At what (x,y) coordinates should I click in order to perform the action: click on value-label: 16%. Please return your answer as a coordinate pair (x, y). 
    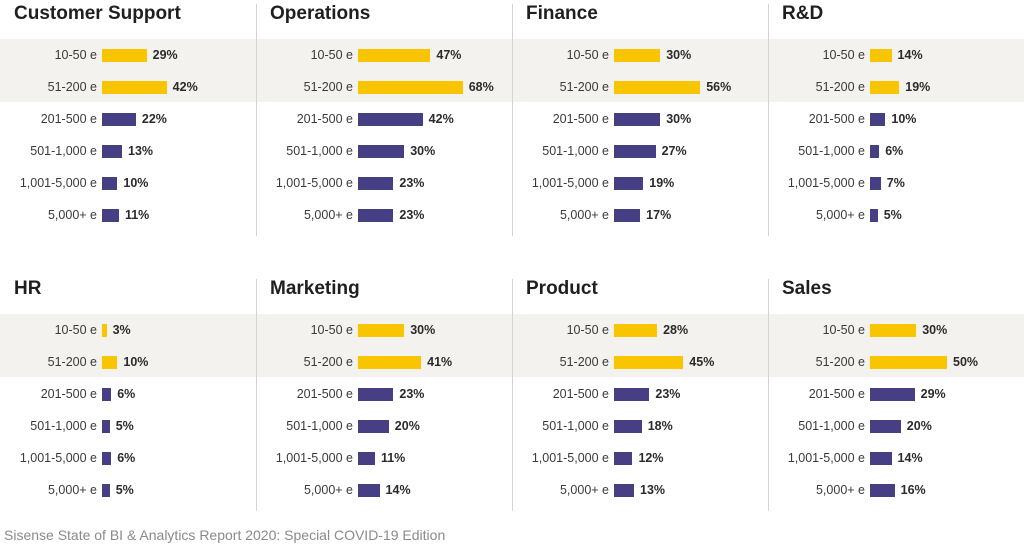
    Looking at the image, I should click on (913, 490).